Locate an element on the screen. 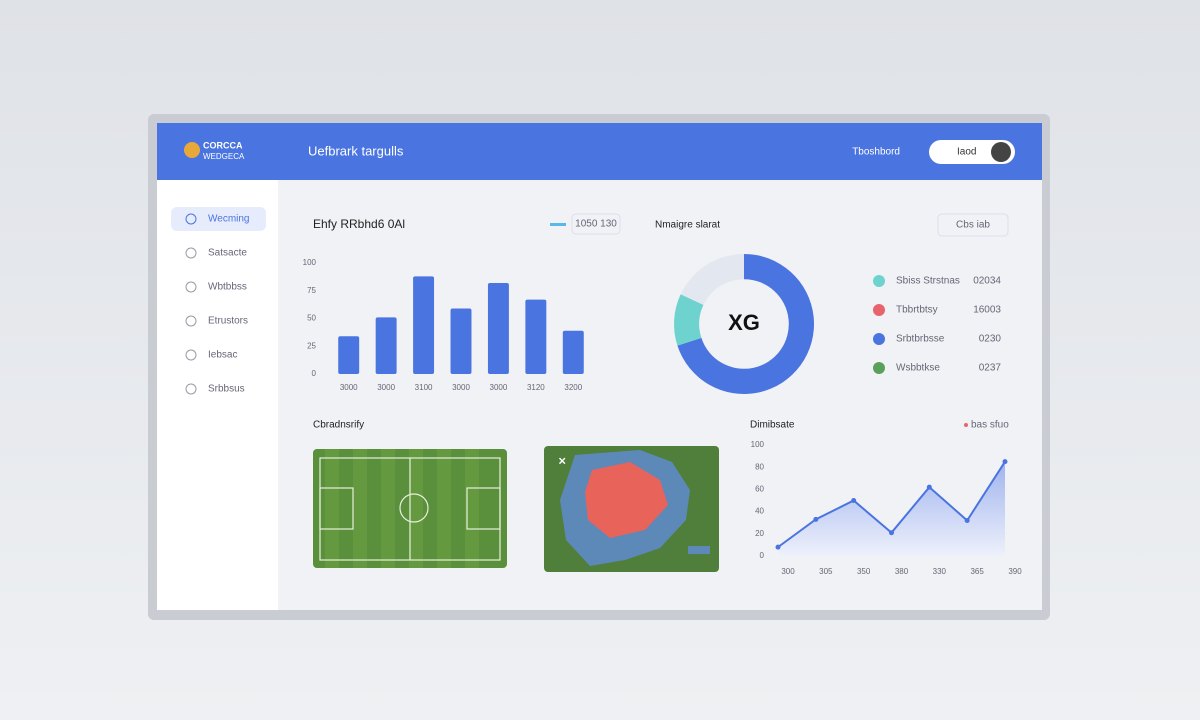  y-tick-label: 25 is located at coordinates (311, 345).